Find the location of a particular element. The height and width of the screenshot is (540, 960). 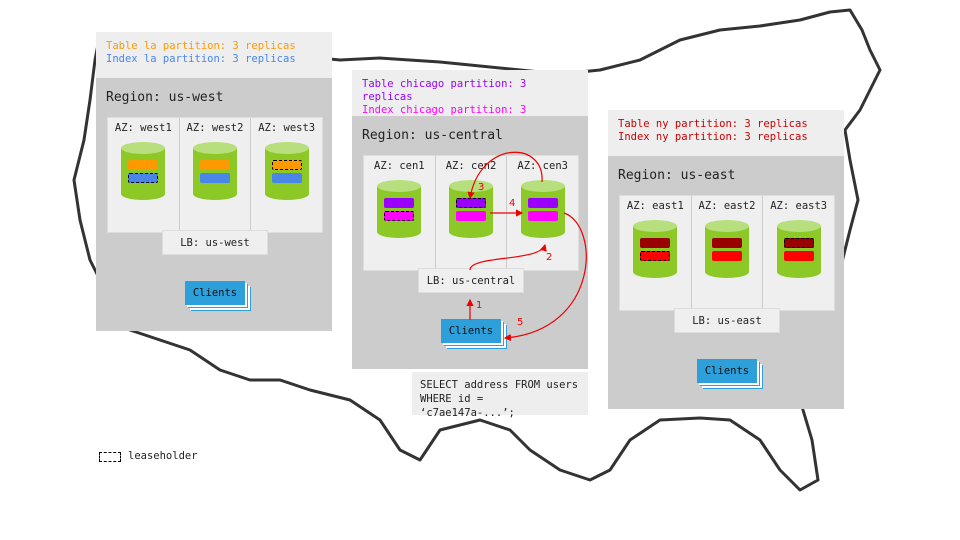

leaseholder-legend-swatch is located at coordinates (110, 457).